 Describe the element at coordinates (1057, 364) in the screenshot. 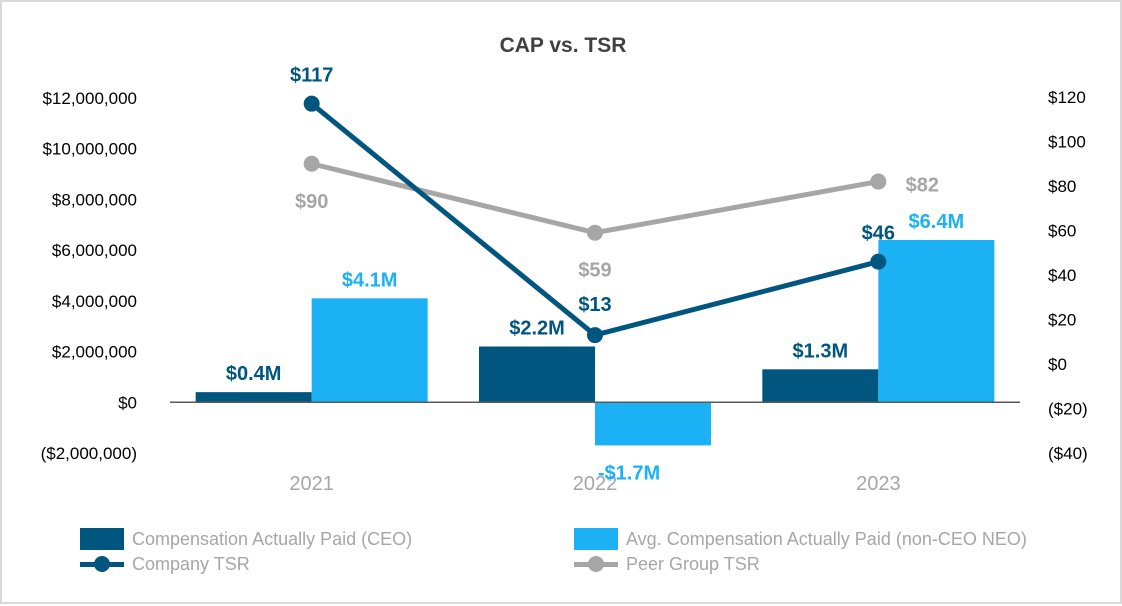

I see `y-right-tick-label: $0` at that location.